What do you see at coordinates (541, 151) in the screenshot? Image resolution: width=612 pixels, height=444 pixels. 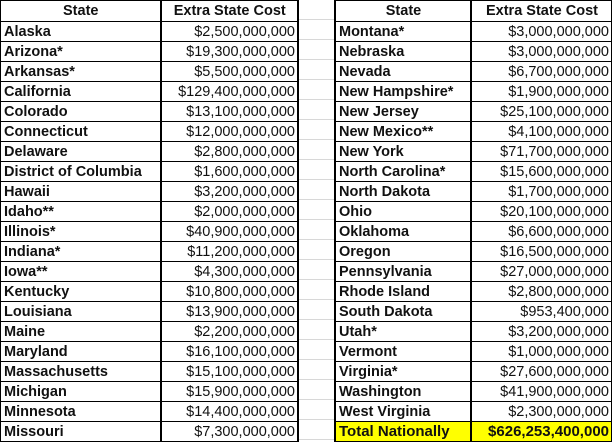 I see `cost-cell: $71,700,000,000` at bounding box center [541, 151].